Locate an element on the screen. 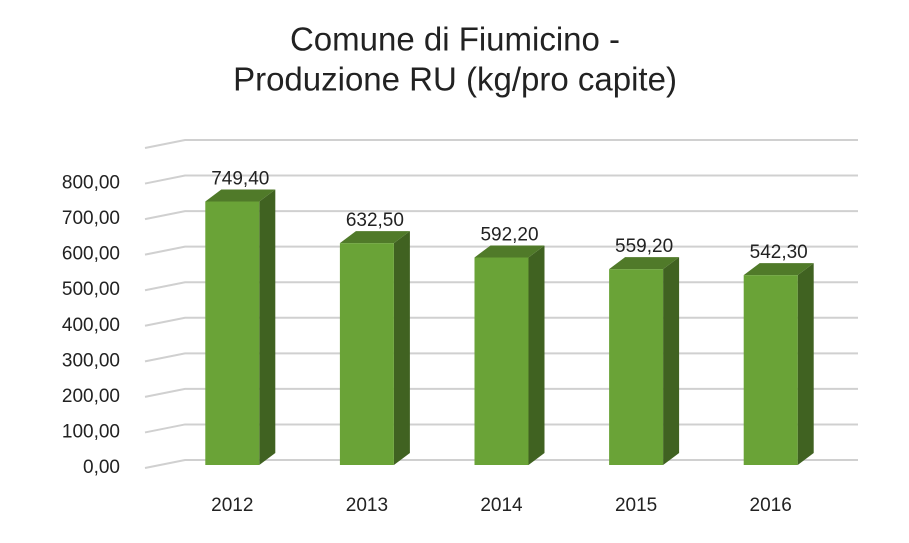 This screenshot has width=909, height=543. y-tick-label: 400,00 is located at coordinates (91, 325).